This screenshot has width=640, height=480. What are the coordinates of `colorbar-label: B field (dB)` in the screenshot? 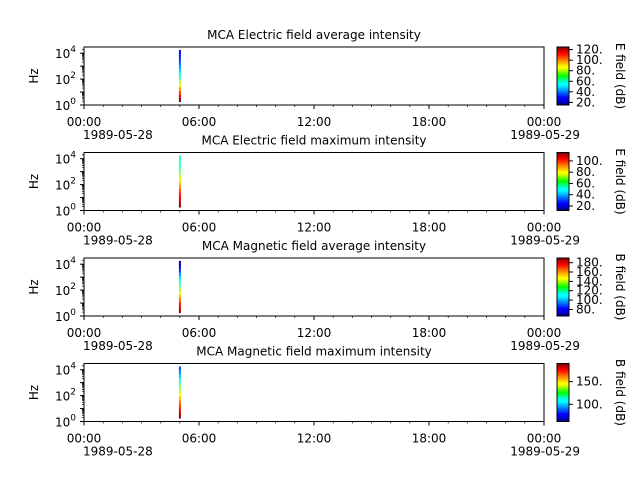 It's located at (620, 287).